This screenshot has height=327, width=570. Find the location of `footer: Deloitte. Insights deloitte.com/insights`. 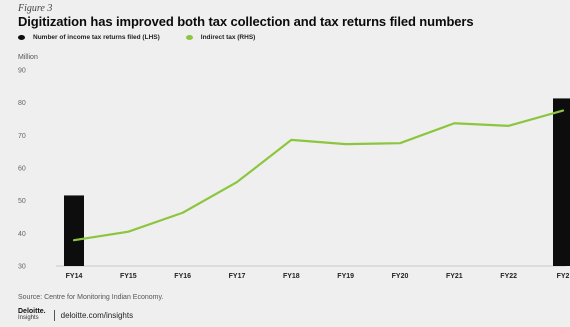

footer: Deloitte. Insights deloitte.com/insights is located at coordinates (76, 314).